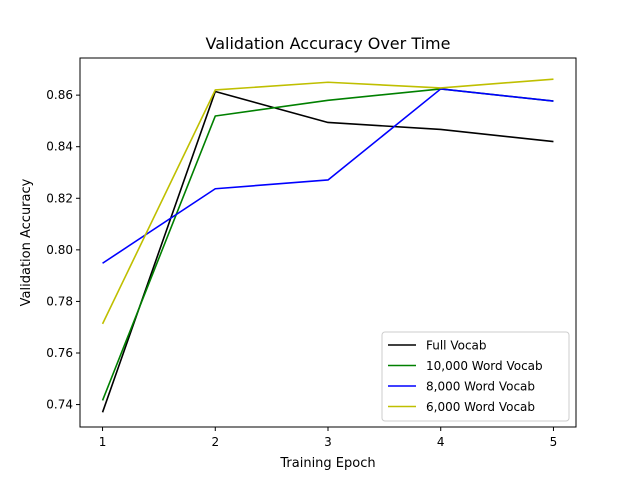  I want to click on y-tick-label: 0.78, so click(59, 301).